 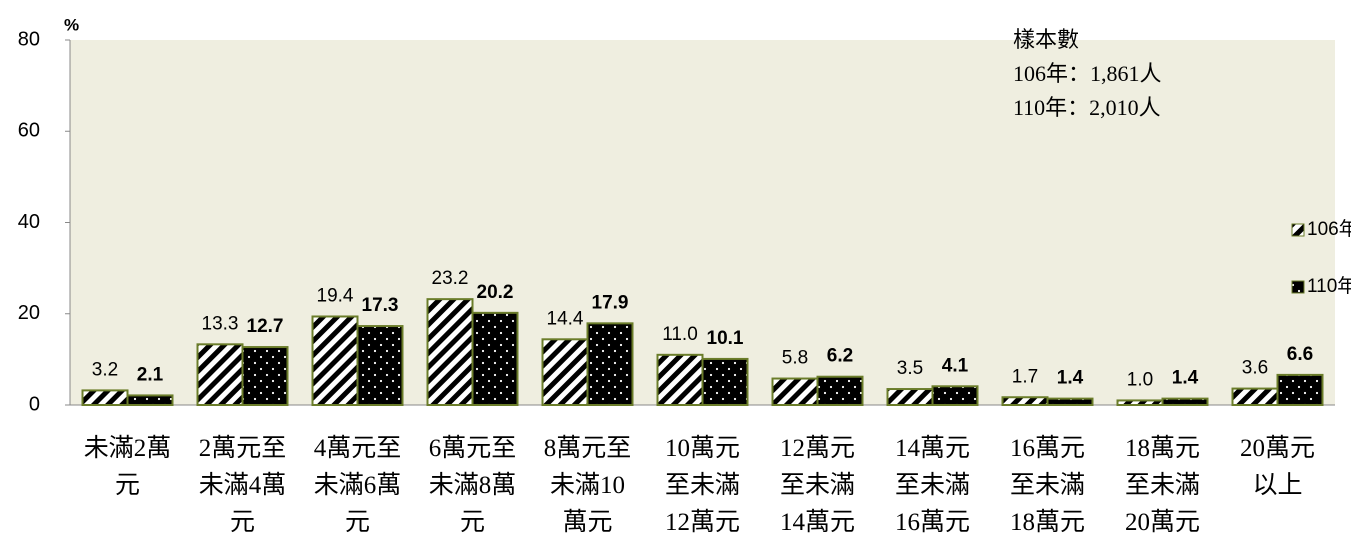 What do you see at coordinates (1047, 485) in the screenshot?
I see `x-tick-label: 16萬元至未滿 18萬元` at bounding box center [1047, 485].